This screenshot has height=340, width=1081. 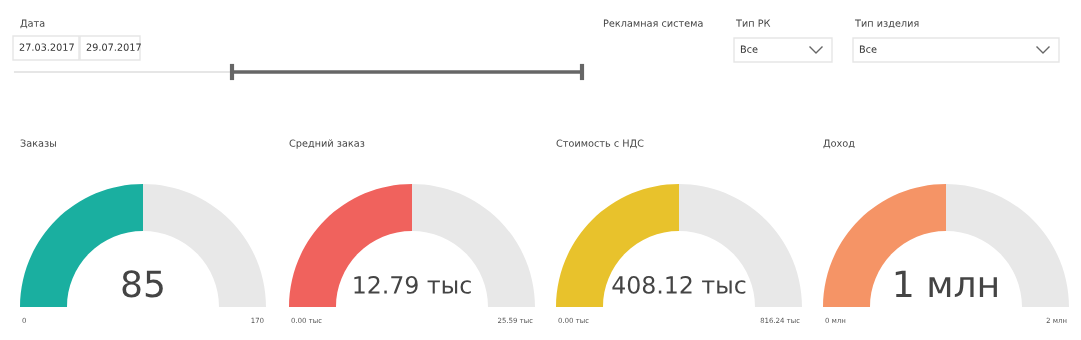 I want to click on chart-title: Доход, so click(x=839, y=144).